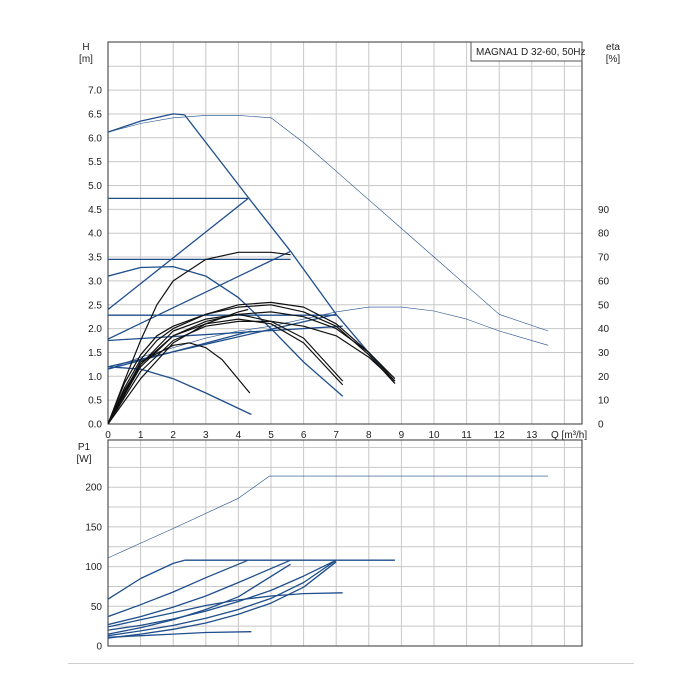 This screenshot has height=700, width=700. Describe the element at coordinates (99, 647) in the screenshot. I see `y-tick-label: 0` at that location.